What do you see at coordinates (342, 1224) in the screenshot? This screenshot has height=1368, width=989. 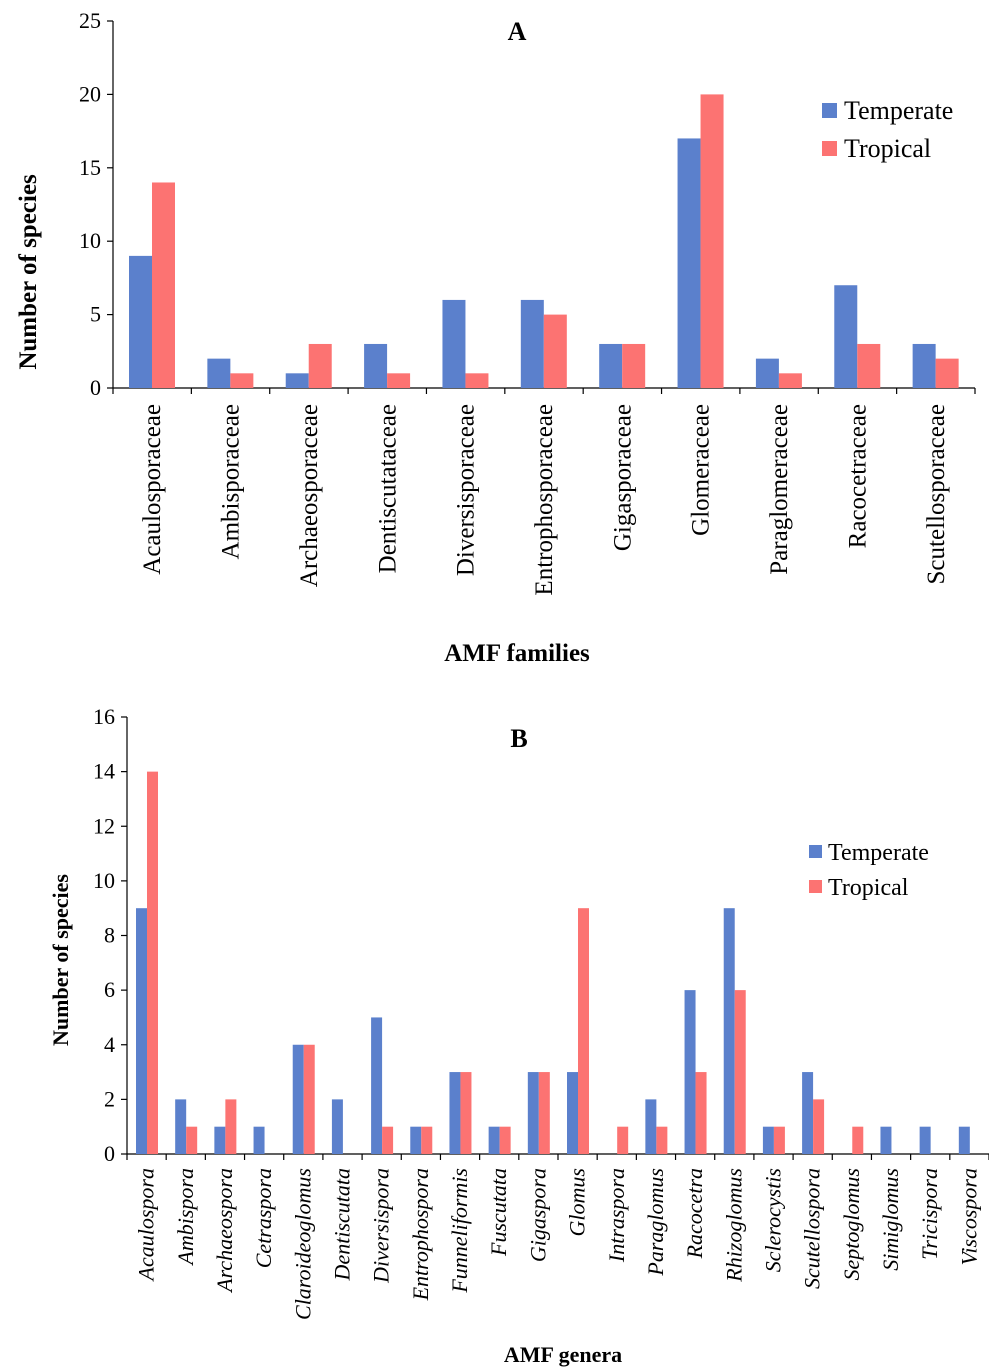 I see `chart-b-category-label: Dentiscutata` at bounding box center [342, 1224].